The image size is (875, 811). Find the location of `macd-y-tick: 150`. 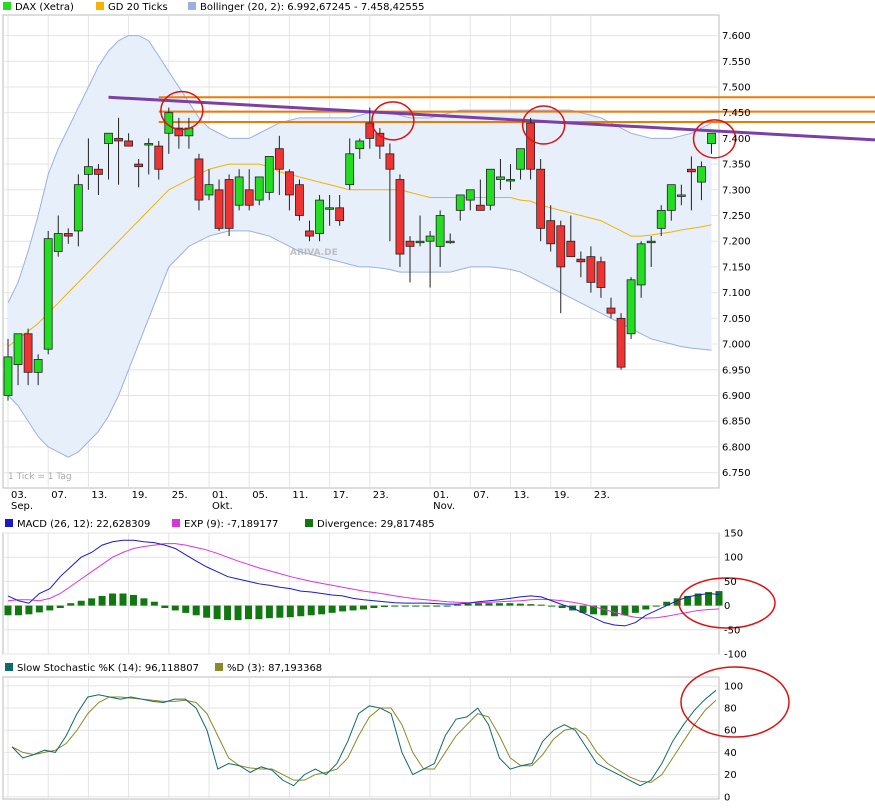

macd-y-tick: 150 is located at coordinates (733, 534).